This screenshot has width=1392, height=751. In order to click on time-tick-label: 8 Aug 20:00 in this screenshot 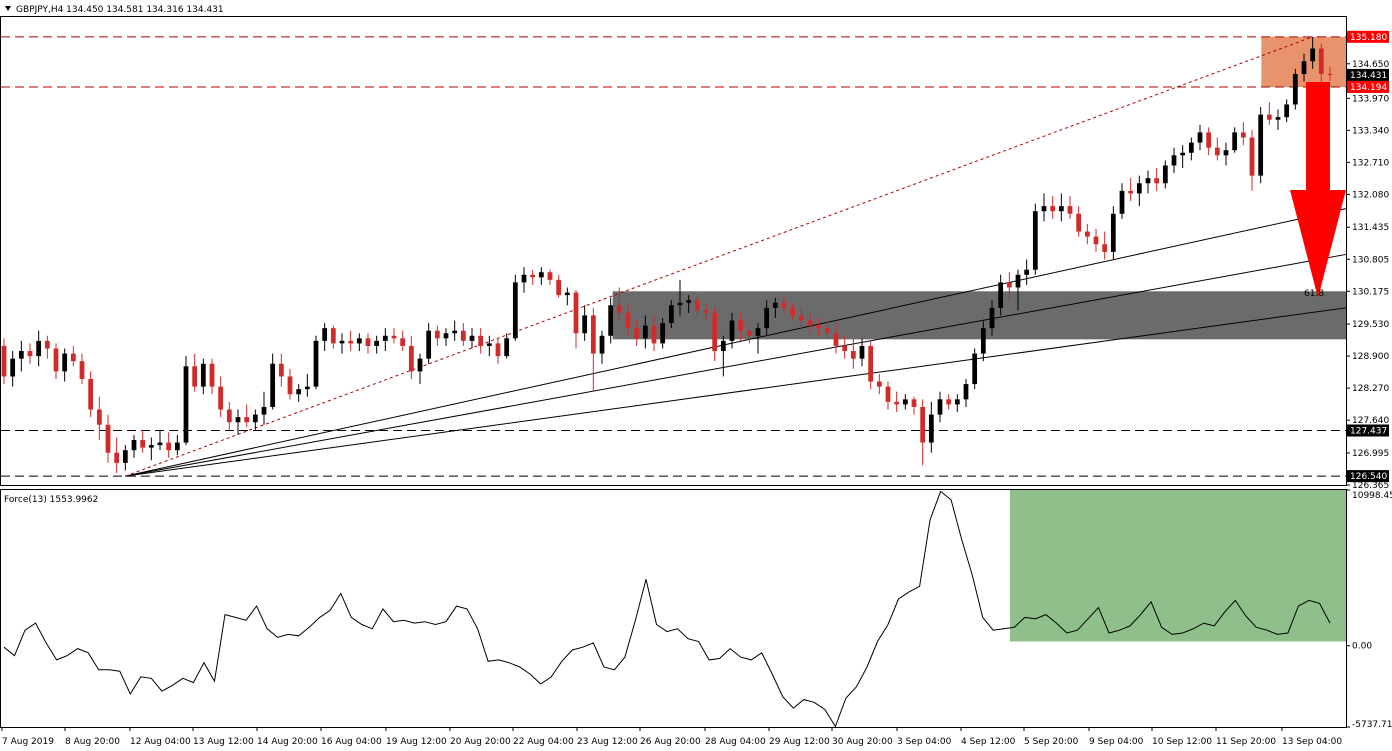, I will do `click(92, 742)`.